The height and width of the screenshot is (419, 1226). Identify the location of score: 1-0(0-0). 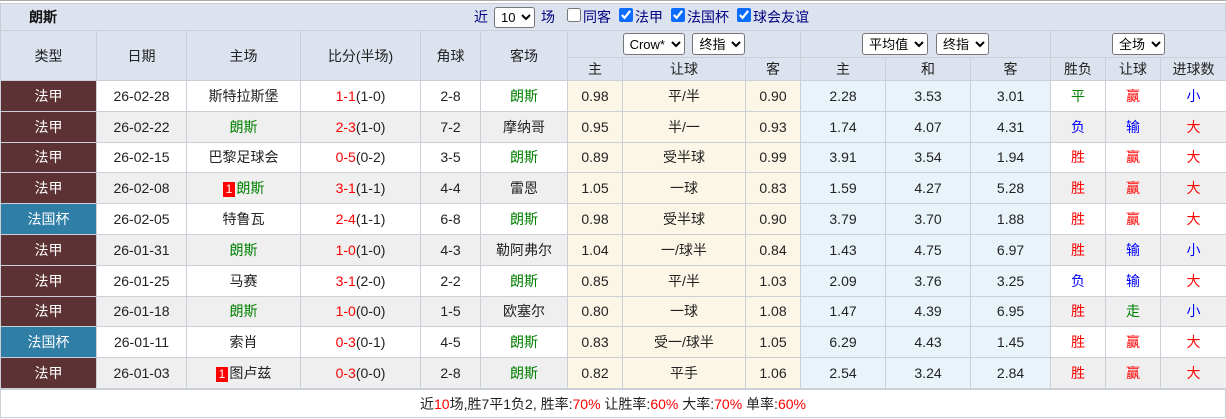
(360, 311).